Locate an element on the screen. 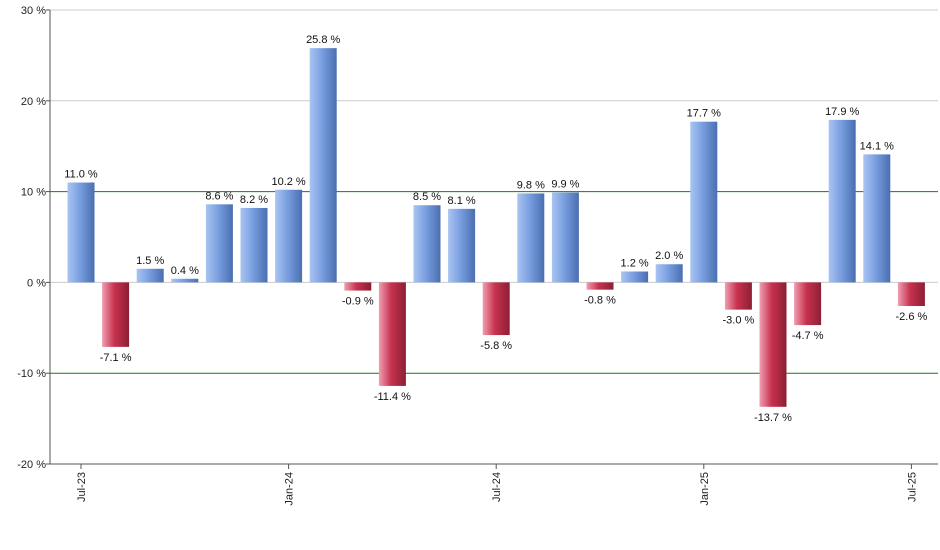 The height and width of the screenshot is (550, 940). data-label: 8.2 % is located at coordinates (254, 200).